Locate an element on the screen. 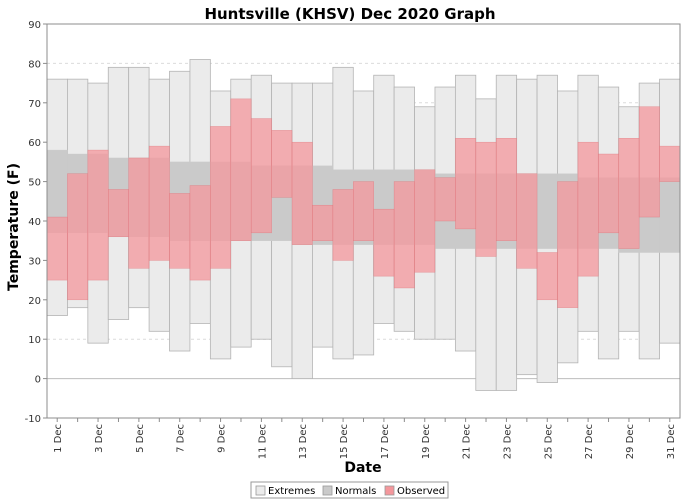 This screenshot has width=700, height=500. x-tick-label: 17 Dec is located at coordinates (385, 441).